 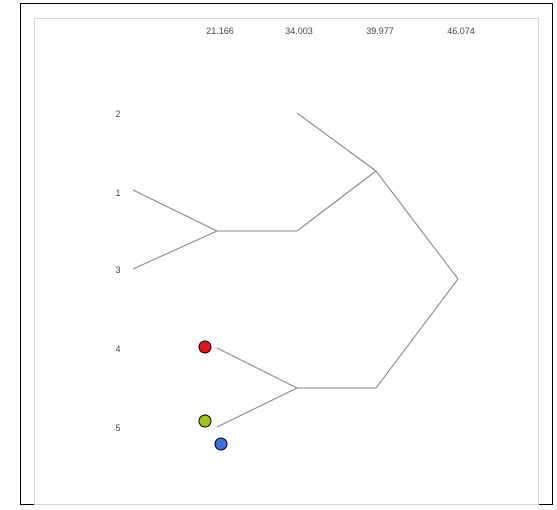 I want to click on blue-marker, so click(x=221, y=444).